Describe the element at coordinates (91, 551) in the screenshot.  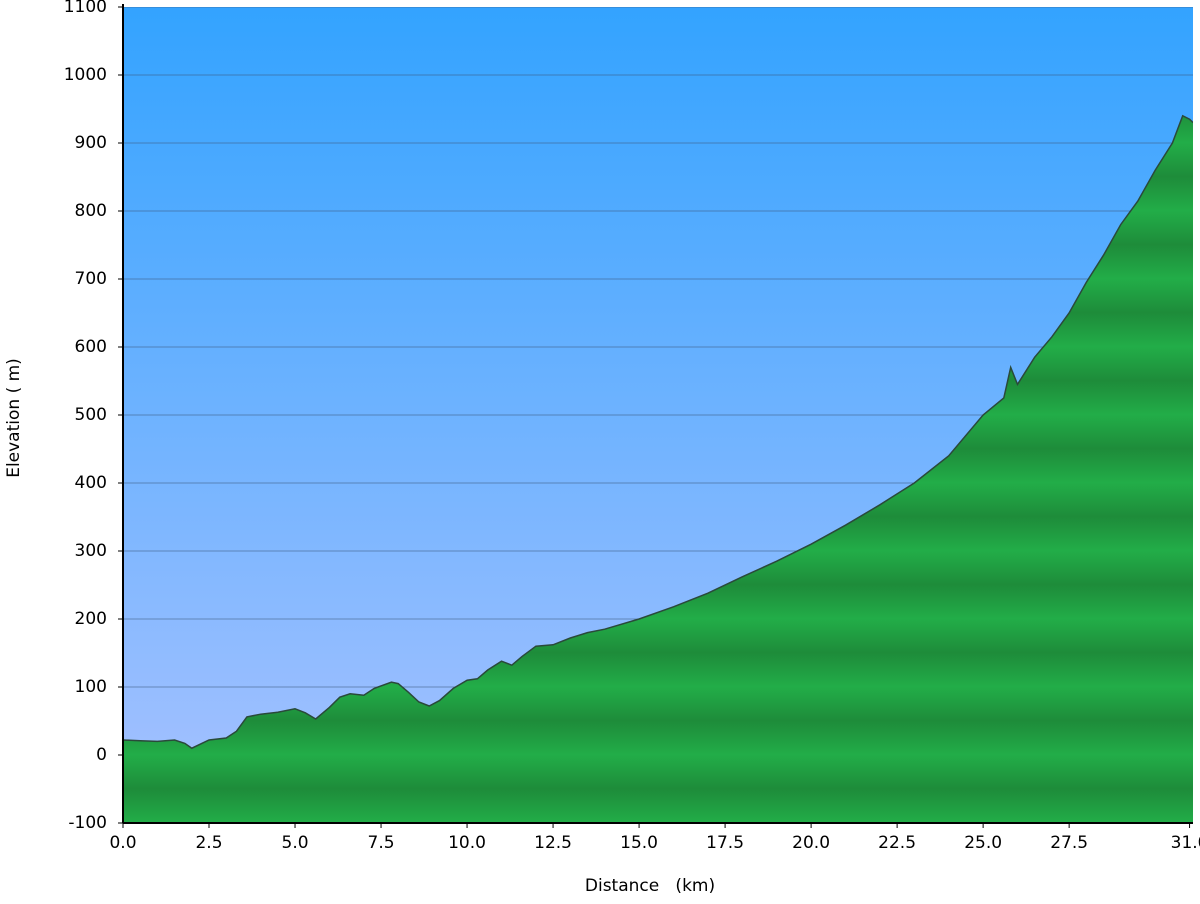
I see `y-tick-label: 300` at that location.